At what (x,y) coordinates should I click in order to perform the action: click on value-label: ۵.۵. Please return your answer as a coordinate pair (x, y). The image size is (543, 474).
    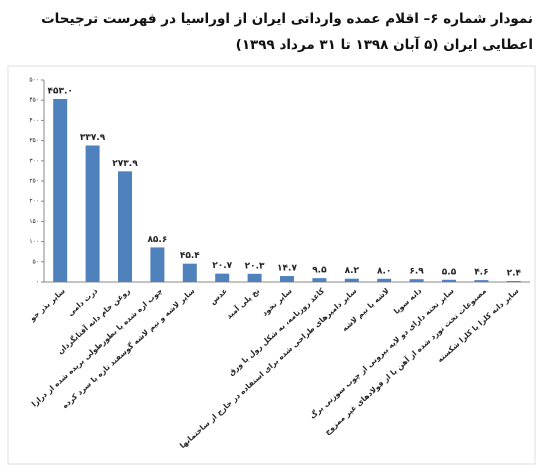
    Looking at the image, I should click on (449, 272).